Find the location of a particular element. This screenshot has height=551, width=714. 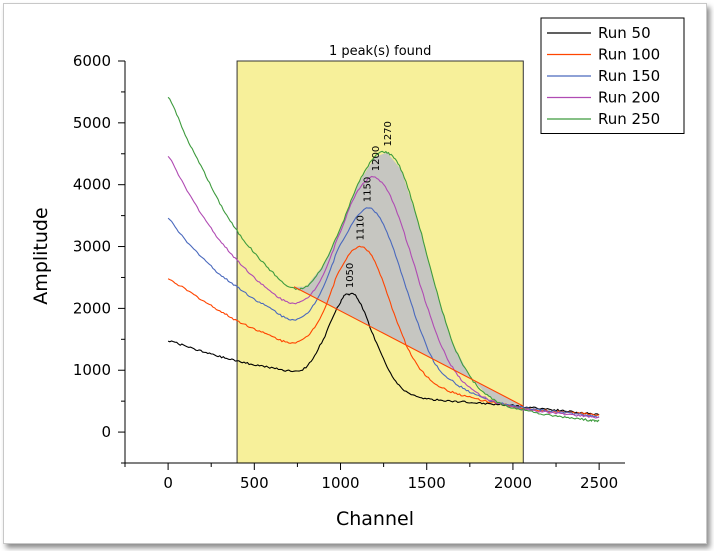

peak-label: 1050 is located at coordinates (350, 275).